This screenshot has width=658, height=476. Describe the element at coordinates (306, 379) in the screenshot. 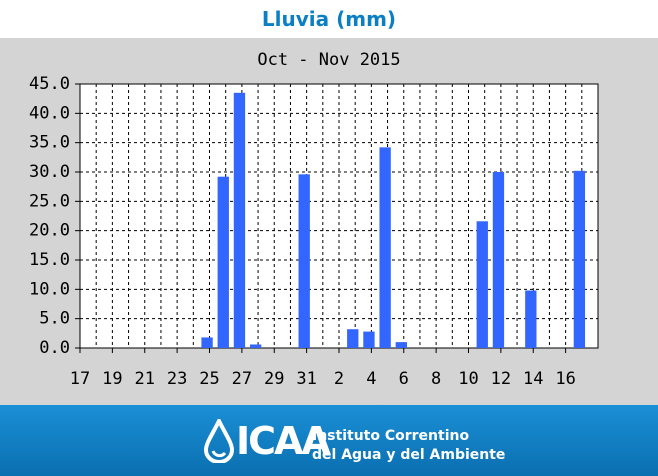

I see `x-tick-label: 31` at that location.